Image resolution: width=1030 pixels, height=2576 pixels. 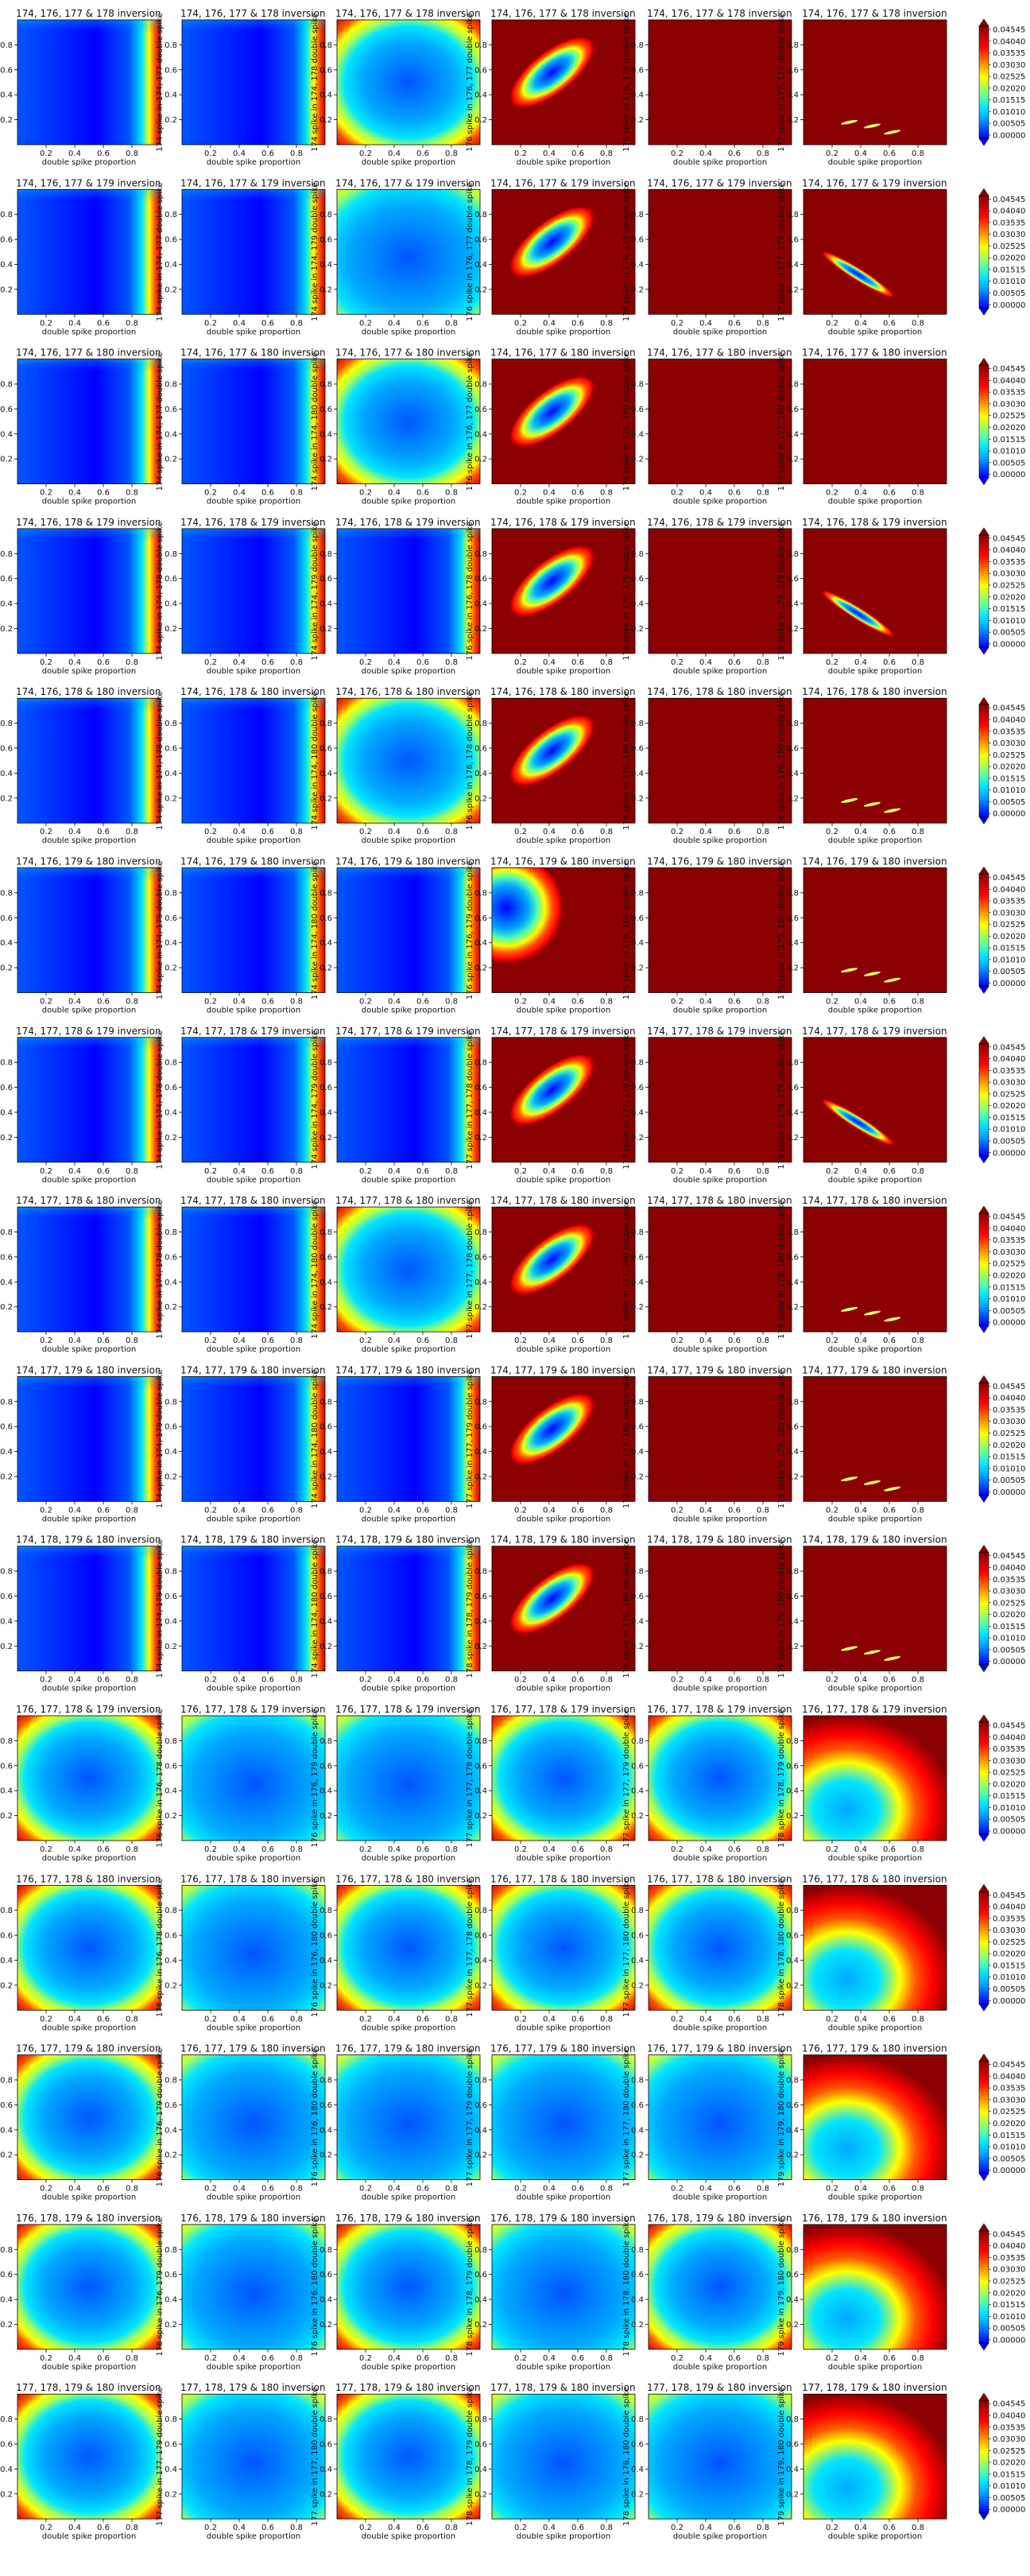 I want to click on colorbar-tick-label: 0.01515, so click(x=1009, y=1288).